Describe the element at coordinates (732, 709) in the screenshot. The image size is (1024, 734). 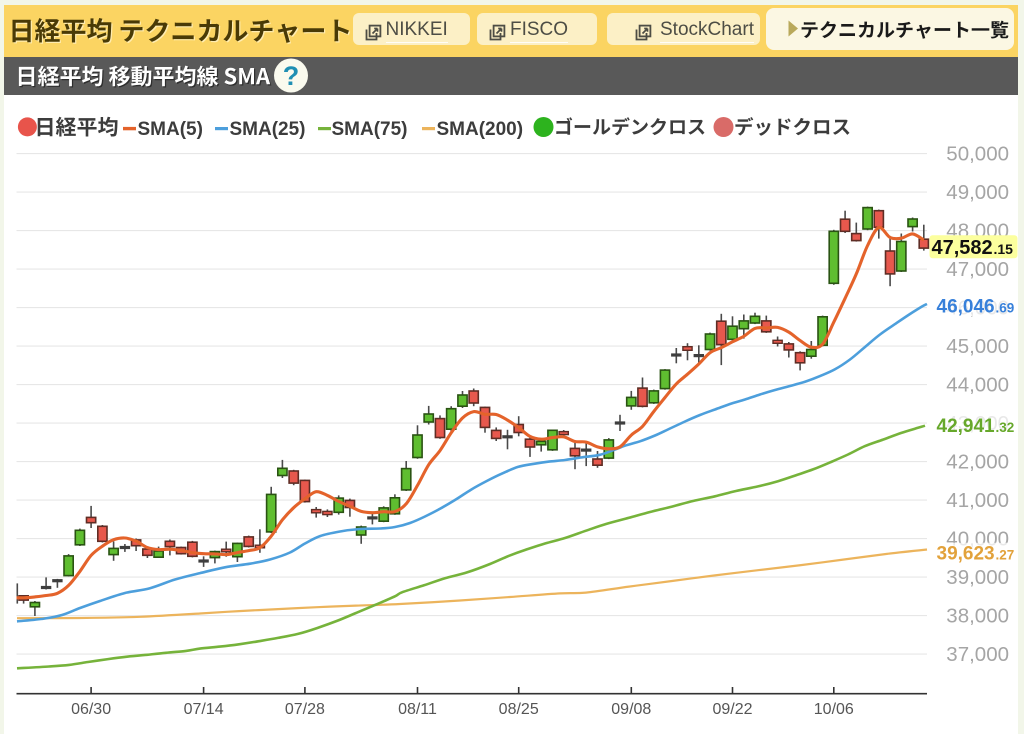
I see `svg-text: 09/22` at that location.